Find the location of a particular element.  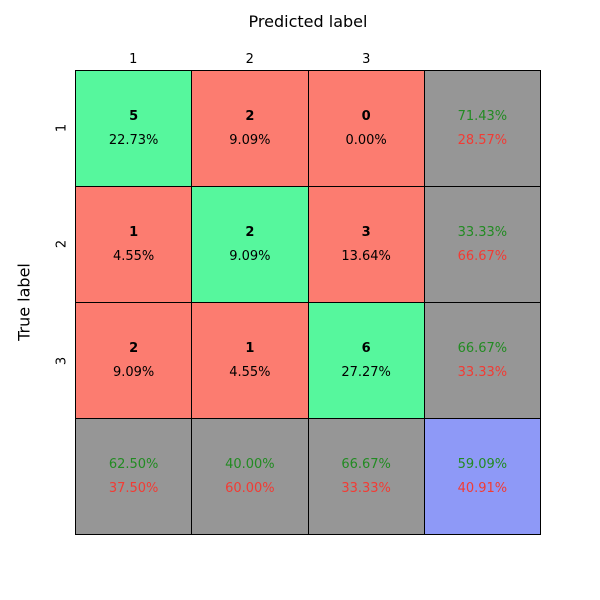

matrix-cell-r2c2: 2 9.09% is located at coordinates (250, 245).